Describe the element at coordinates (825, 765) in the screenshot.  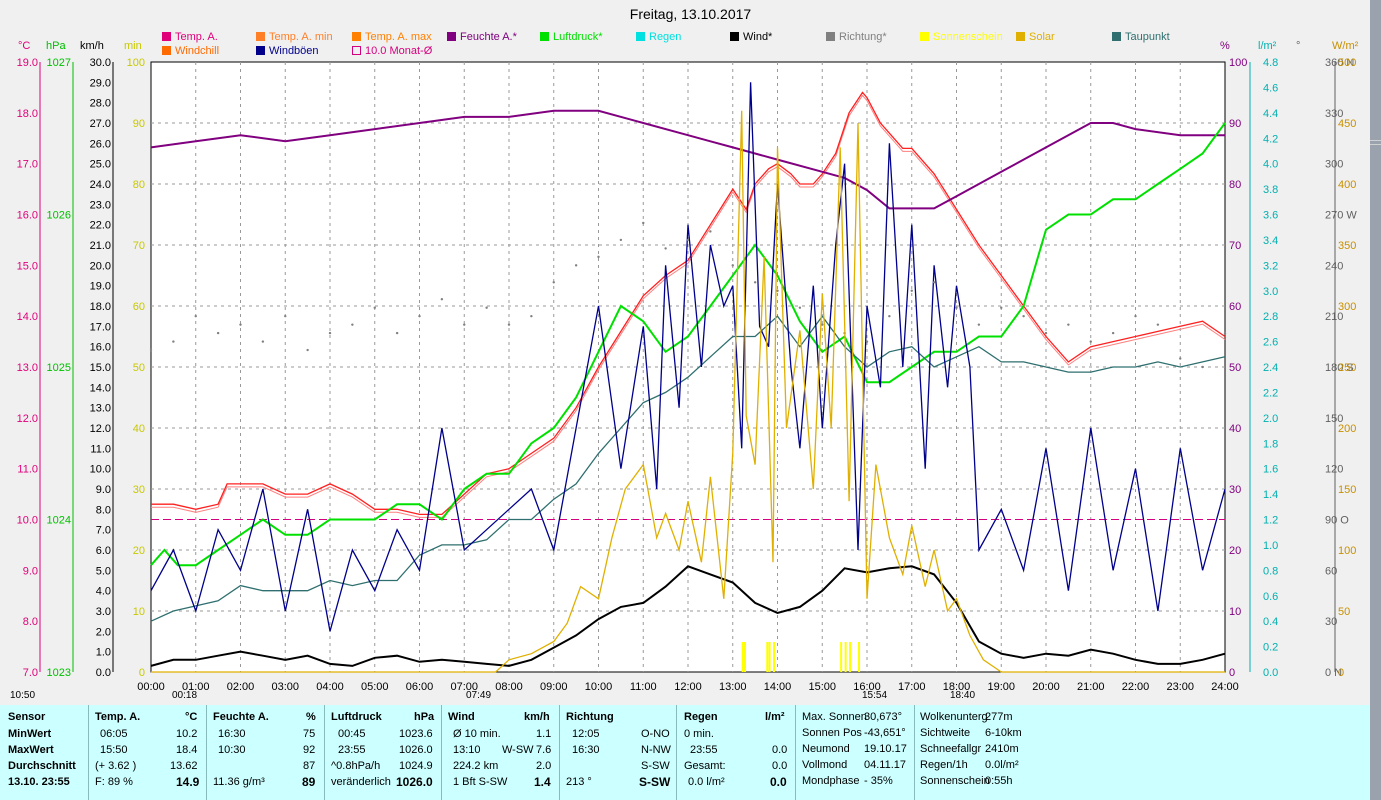
I see `astro-label: Vollmond` at that location.